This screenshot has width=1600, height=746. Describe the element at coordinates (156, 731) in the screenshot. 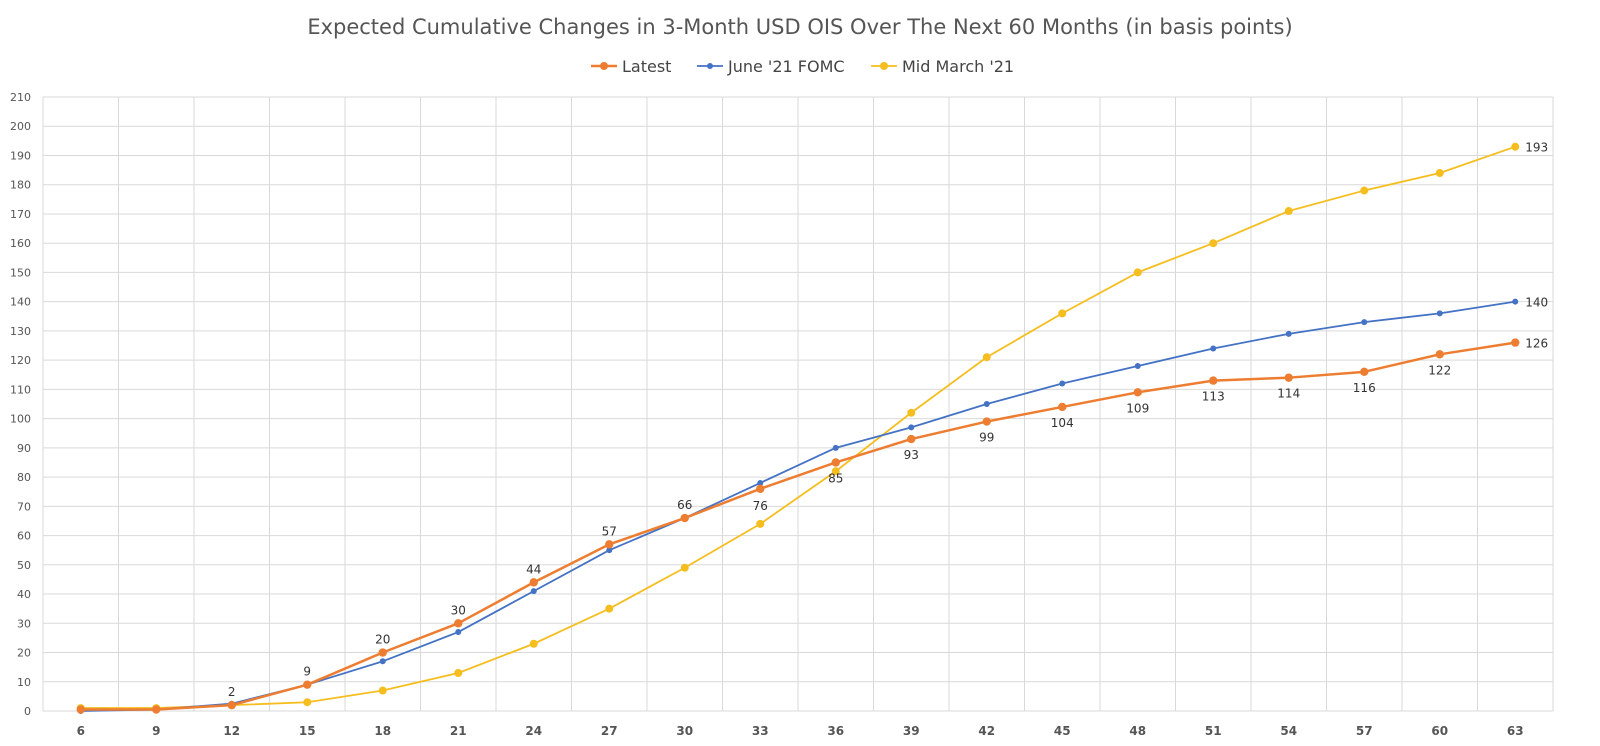

I see `x-tick-label: 9` at that location.